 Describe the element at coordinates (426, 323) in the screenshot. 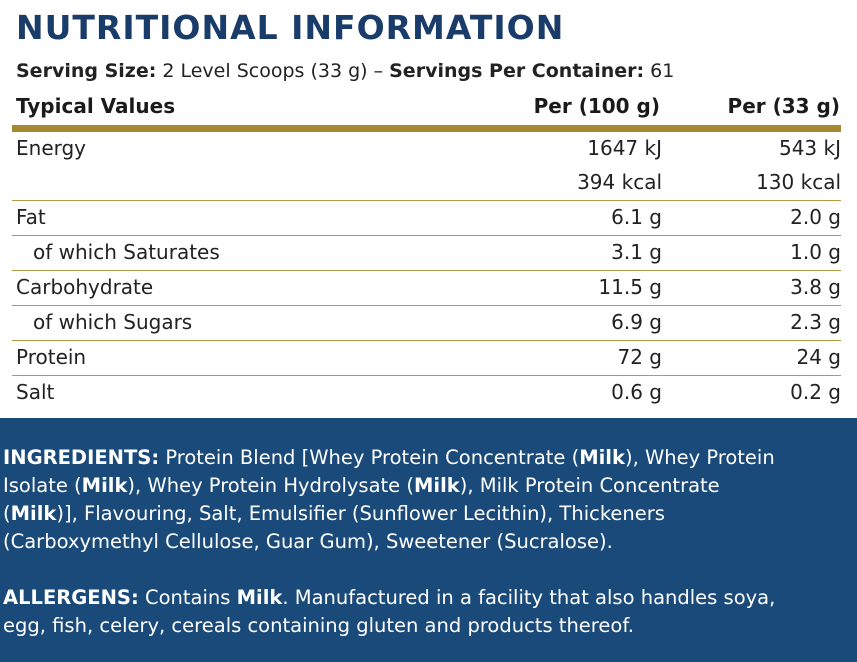

I see `table-row-sugars: of which Sugars 6.9 g 2.3 g` at that location.